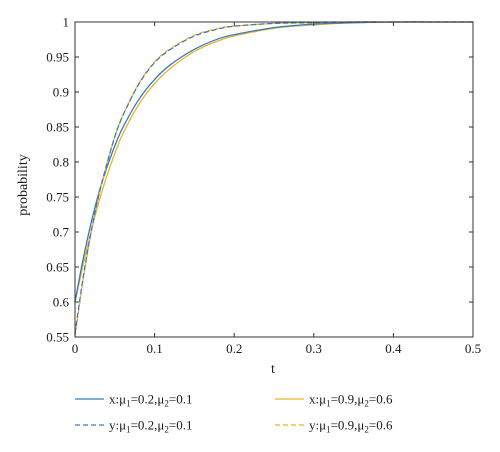  What do you see at coordinates (57, 197) in the screenshot?
I see `y-tick-label: 0.75` at bounding box center [57, 197].